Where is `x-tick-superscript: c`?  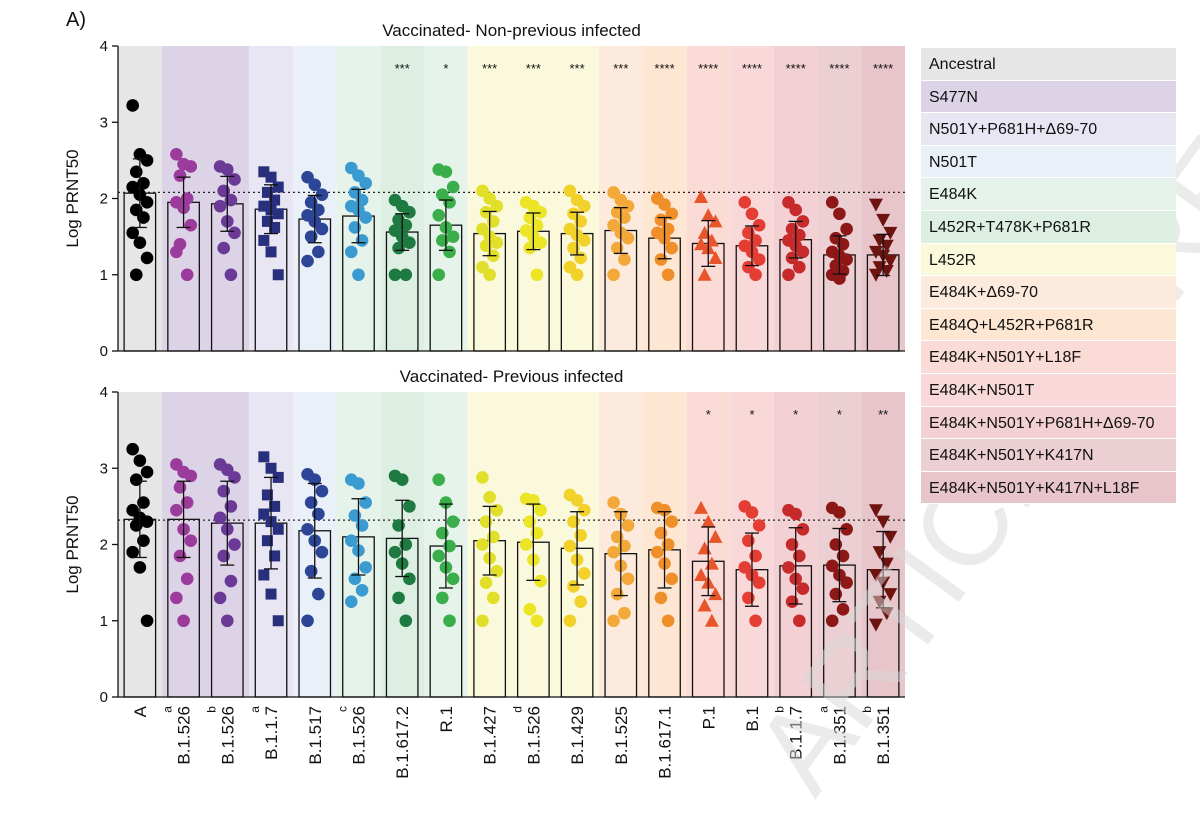 x-tick-superscript: c is located at coordinates (342, 709).